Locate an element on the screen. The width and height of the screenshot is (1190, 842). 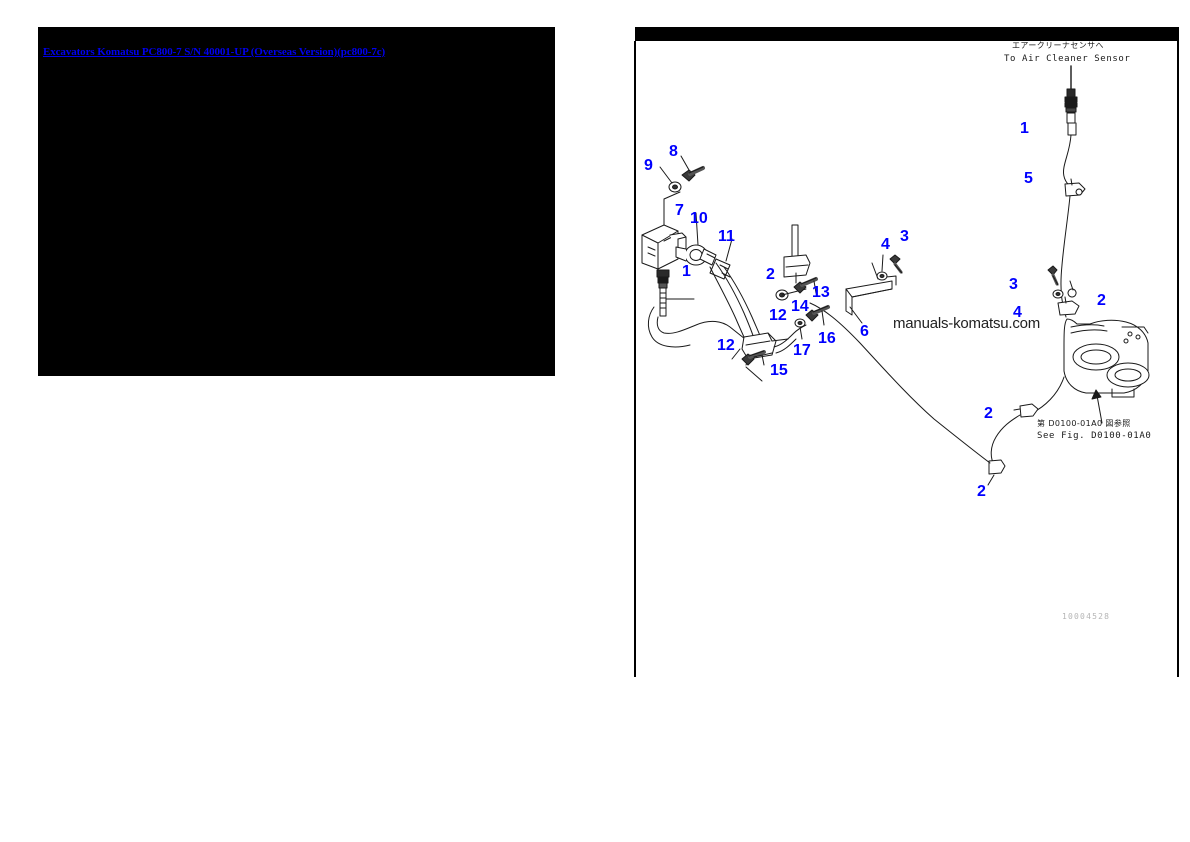
callout-6: 6 is located at coordinates (864, 331).